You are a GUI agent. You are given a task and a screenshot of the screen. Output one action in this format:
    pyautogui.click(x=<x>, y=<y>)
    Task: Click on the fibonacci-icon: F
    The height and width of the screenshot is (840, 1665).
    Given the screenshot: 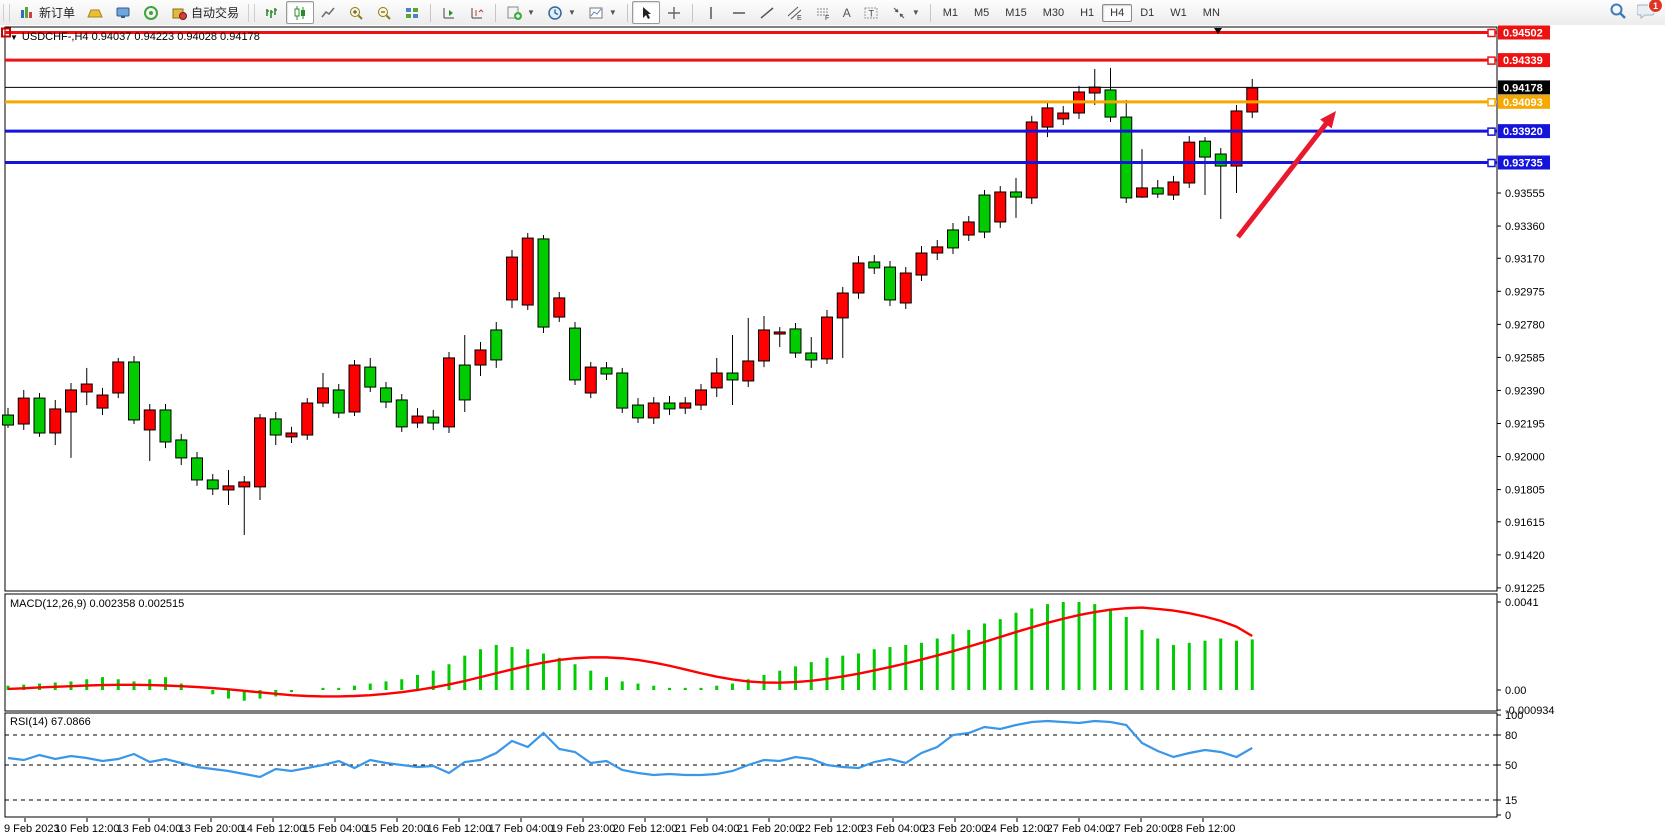 What is the action you would take?
    pyautogui.click(x=823, y=13)
    